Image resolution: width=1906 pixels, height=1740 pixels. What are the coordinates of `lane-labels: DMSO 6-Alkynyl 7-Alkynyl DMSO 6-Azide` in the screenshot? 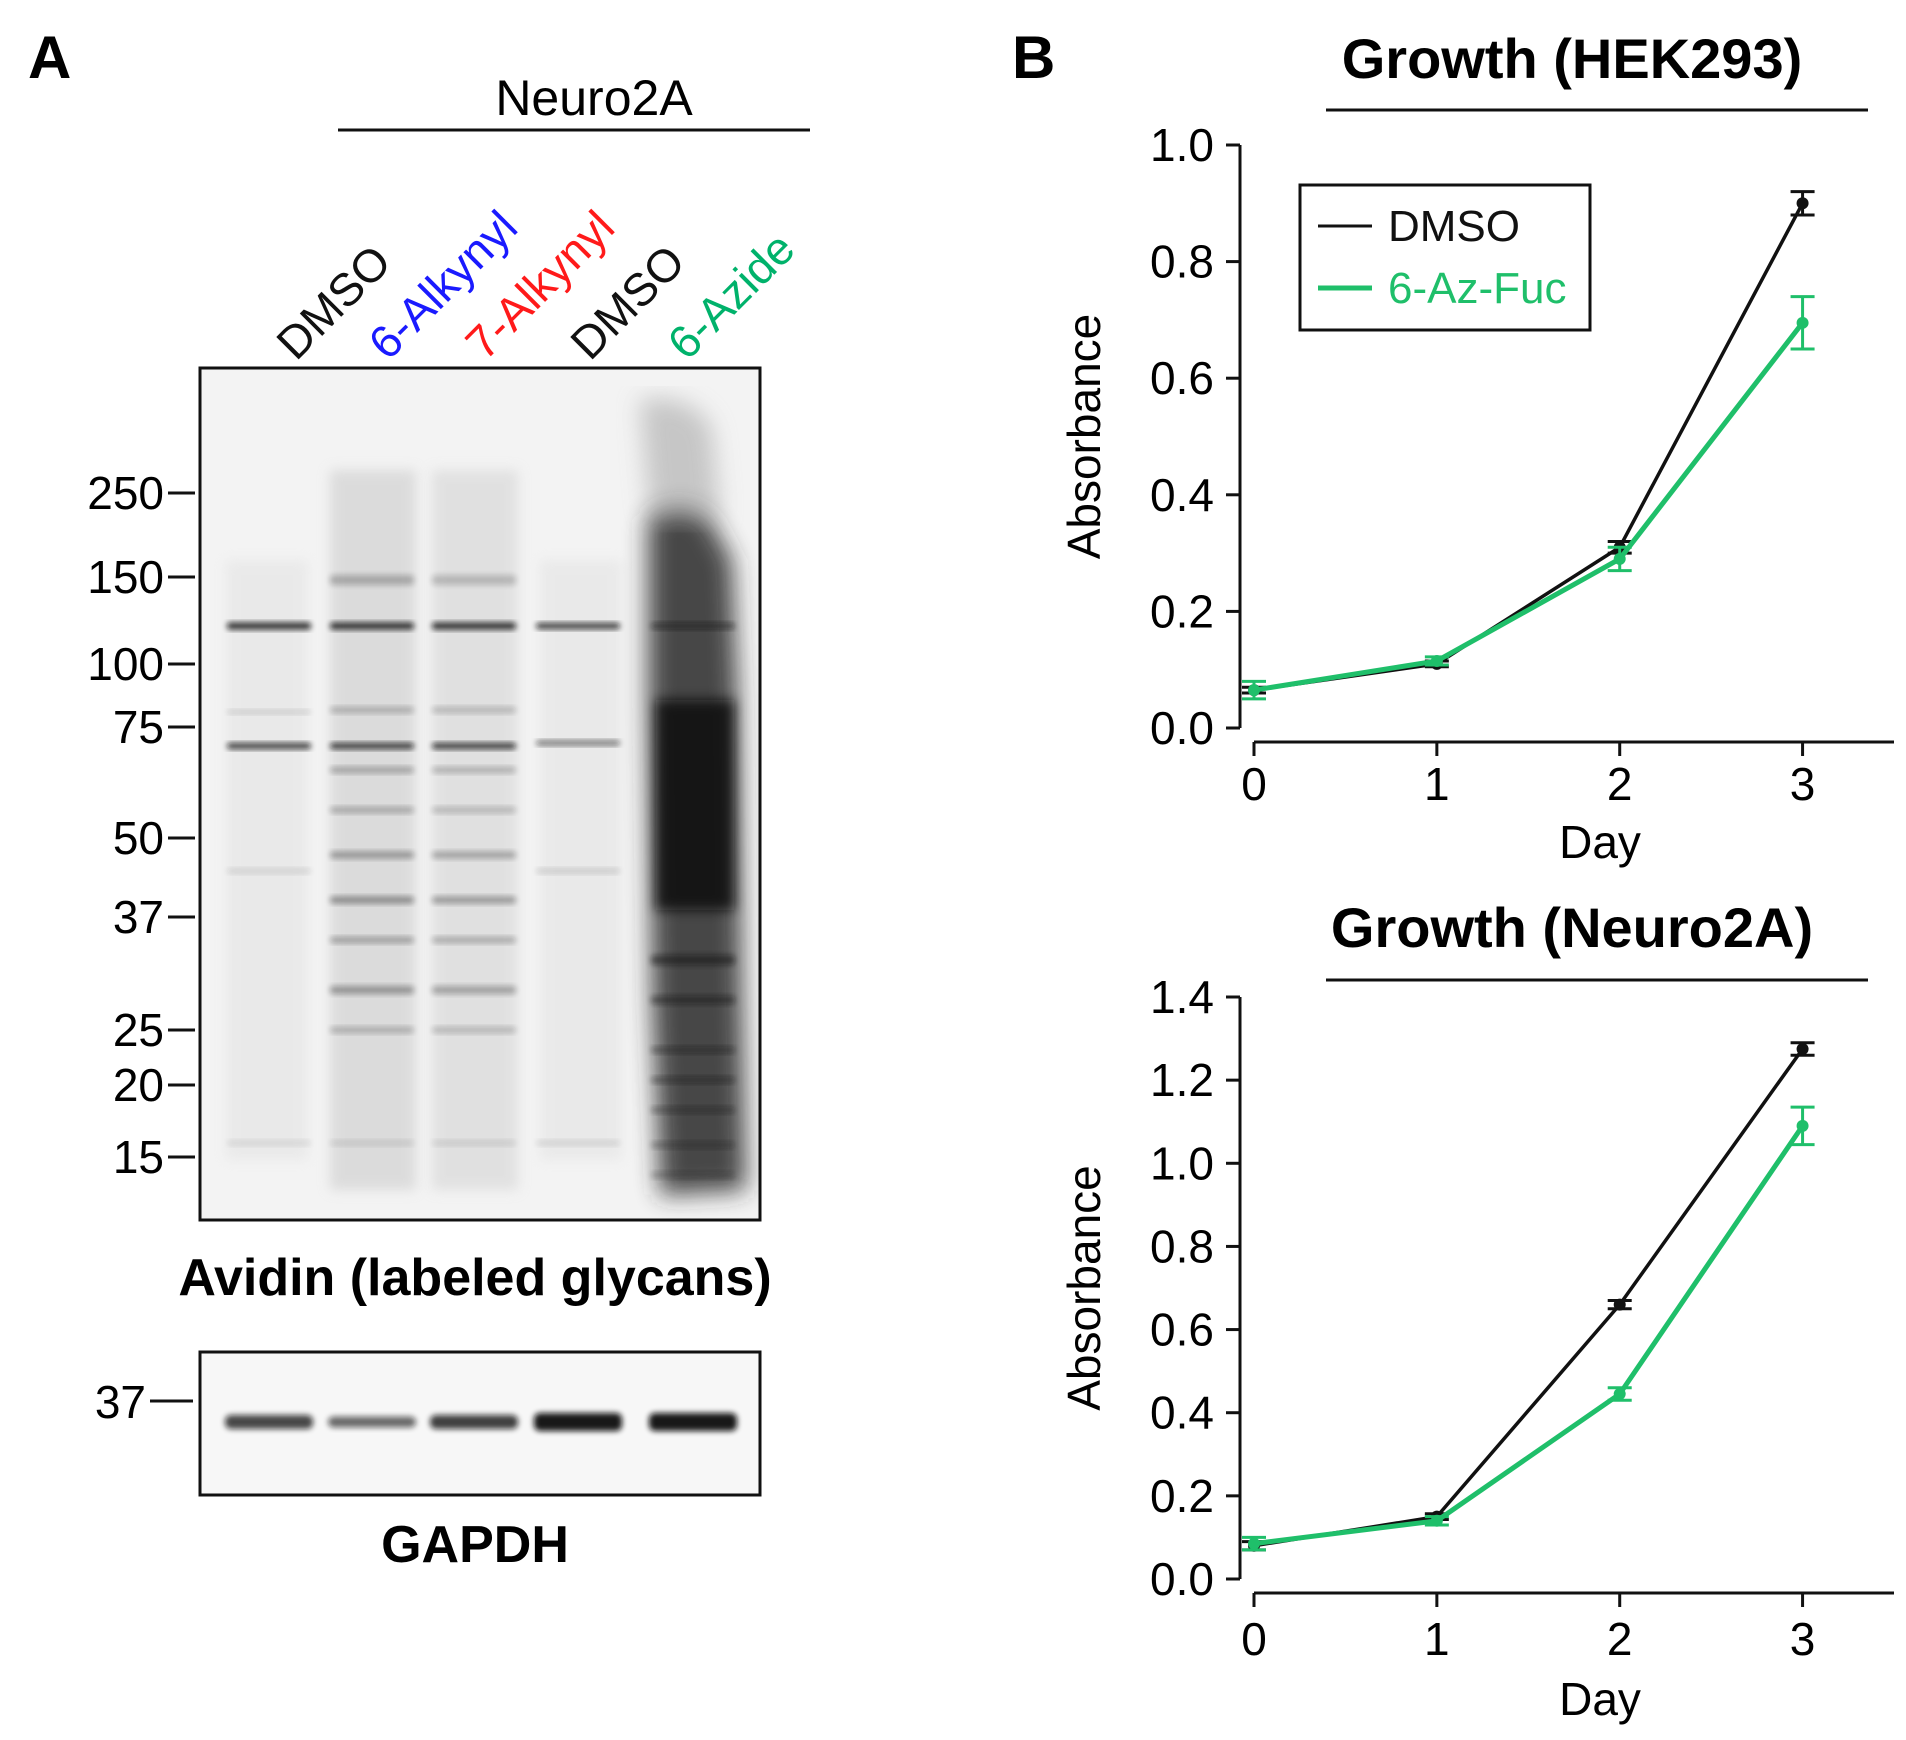 It's located at (535, 284).